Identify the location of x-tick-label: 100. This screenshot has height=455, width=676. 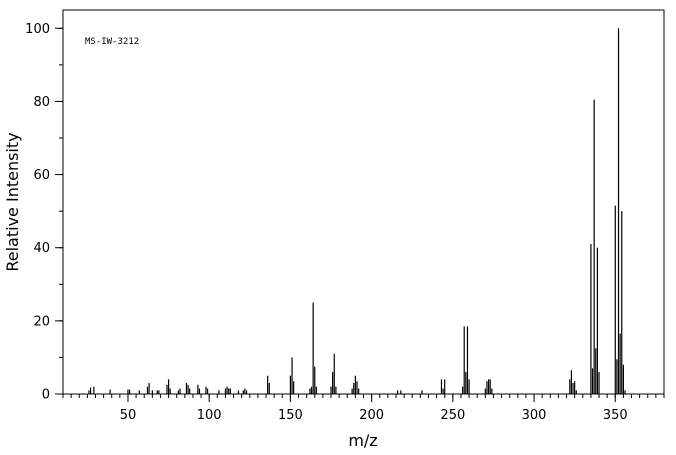
(209, 415).